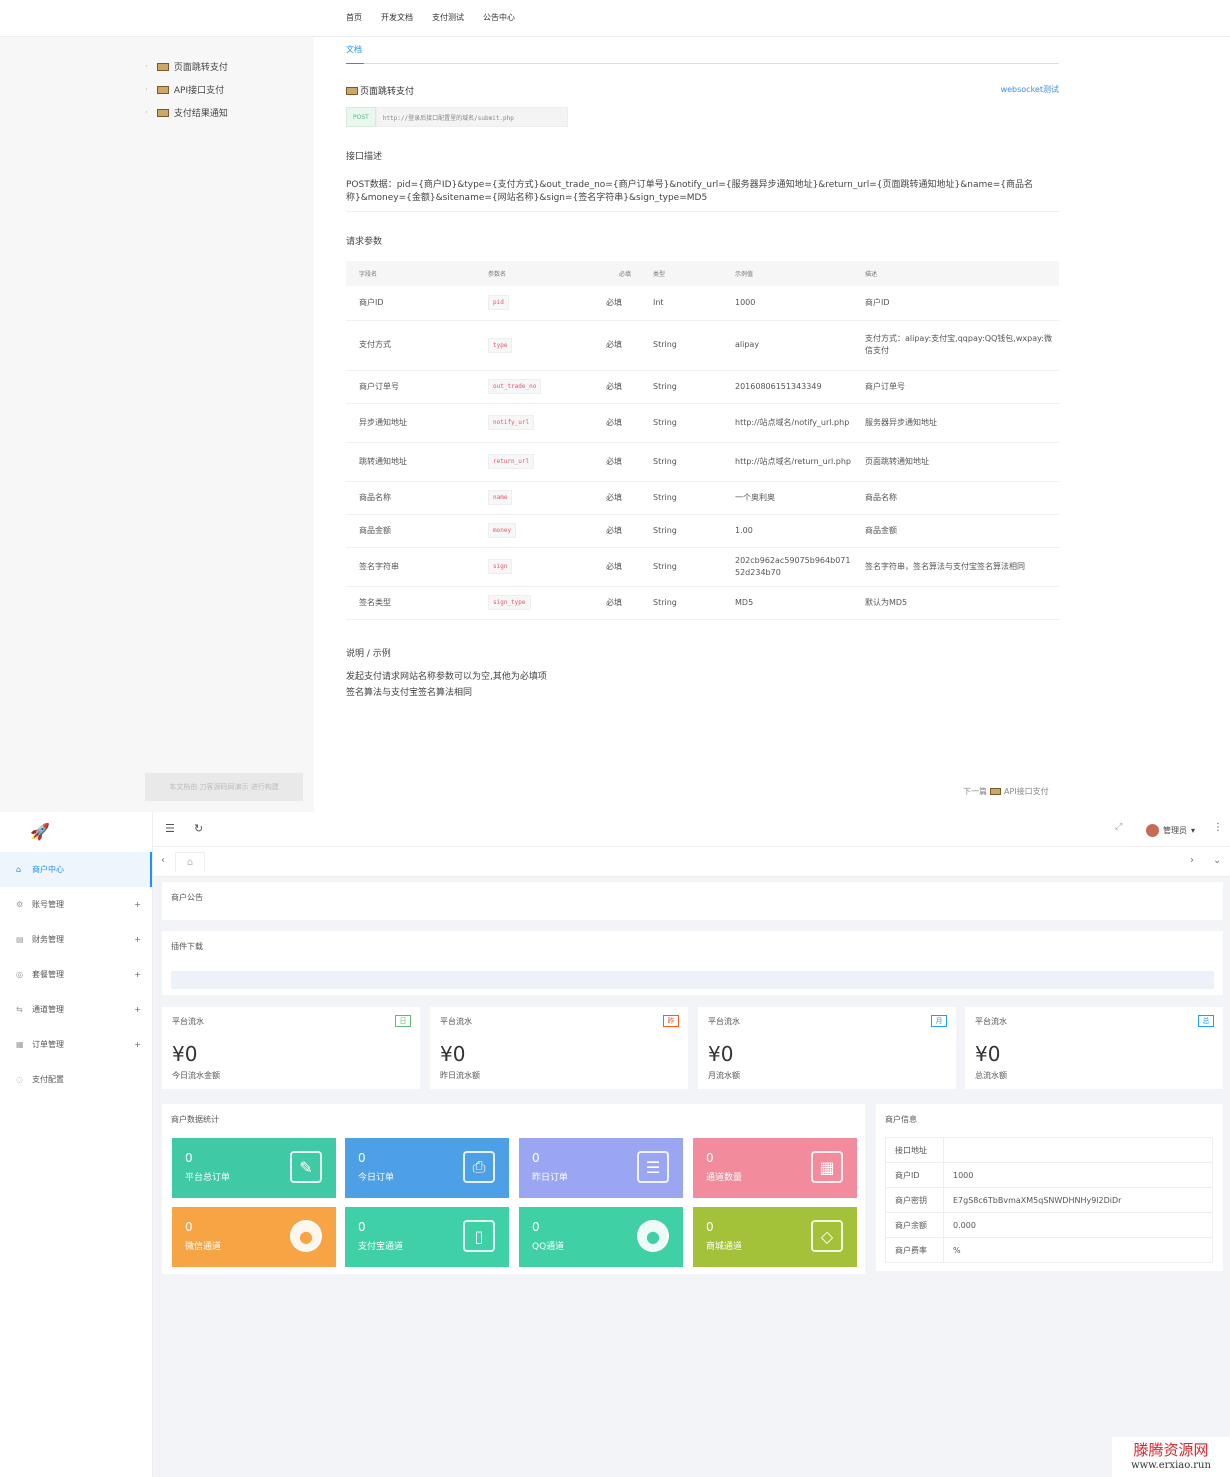  I want to click on sidebar-item-label: 通道管理, so click(48, 1009).